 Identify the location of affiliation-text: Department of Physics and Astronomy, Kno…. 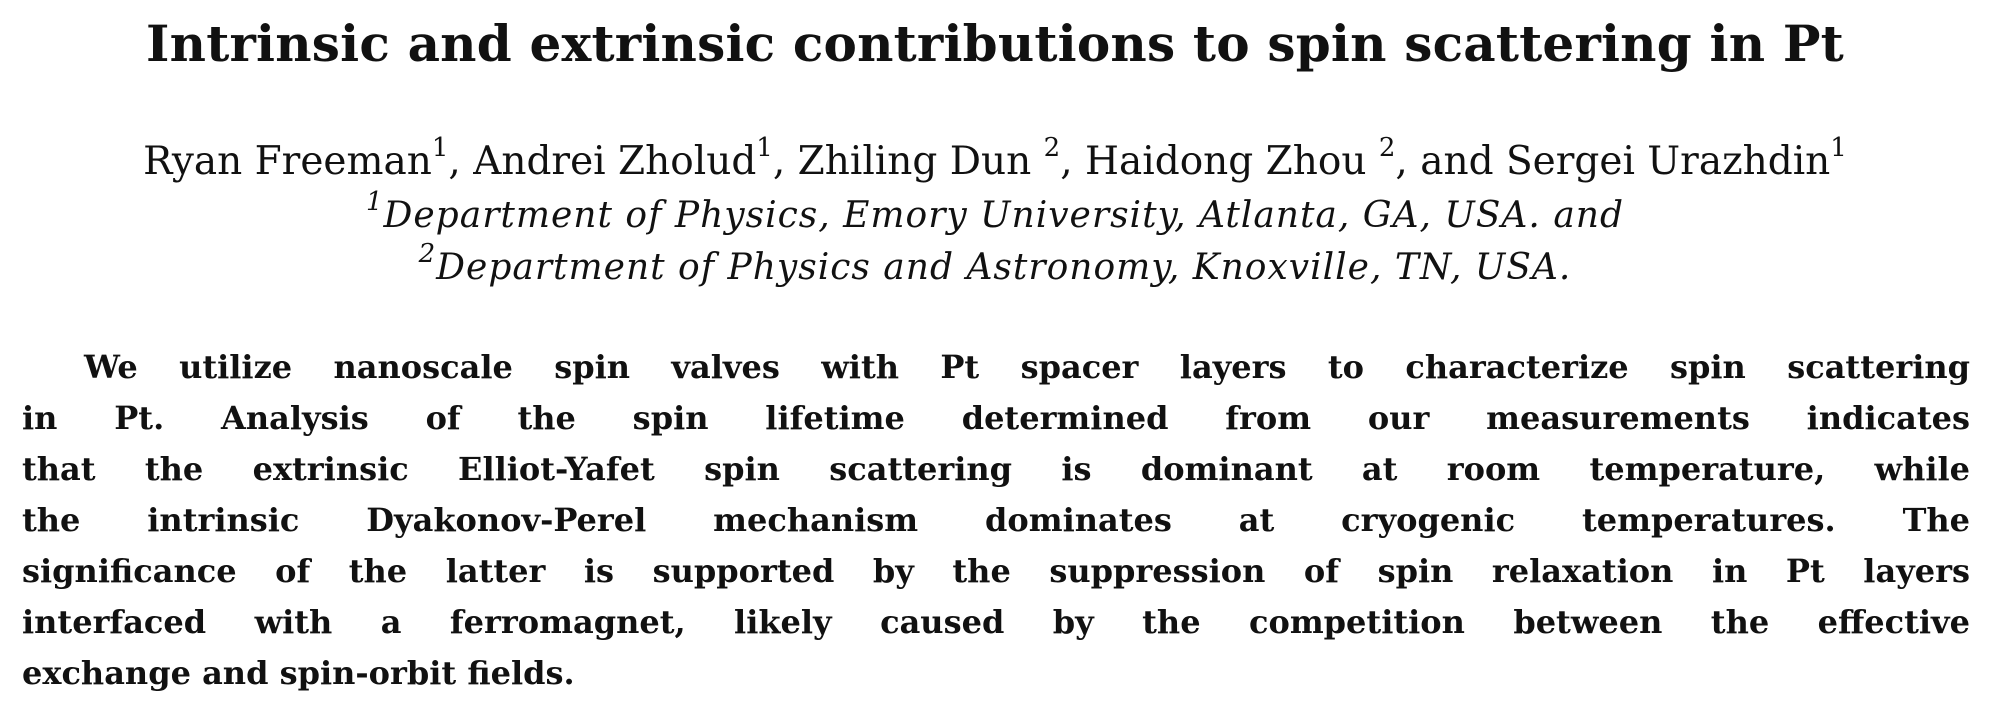
(1004, 267).